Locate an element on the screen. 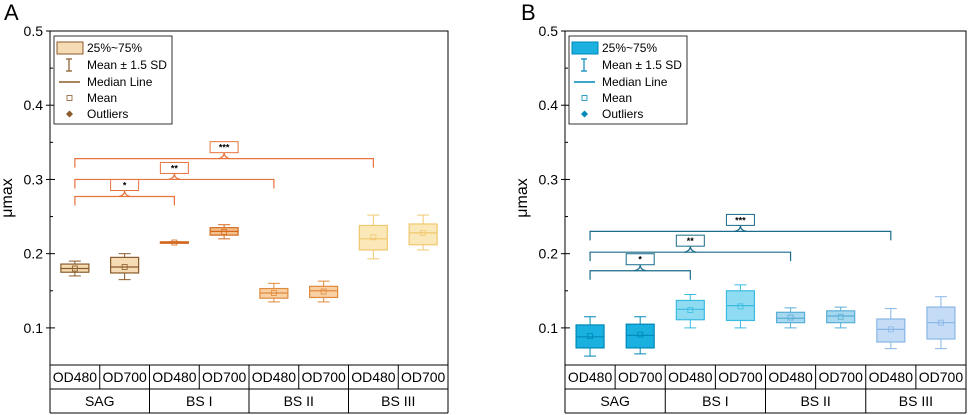  box-bs-iii-od480 is located at coordinates (891, 329).